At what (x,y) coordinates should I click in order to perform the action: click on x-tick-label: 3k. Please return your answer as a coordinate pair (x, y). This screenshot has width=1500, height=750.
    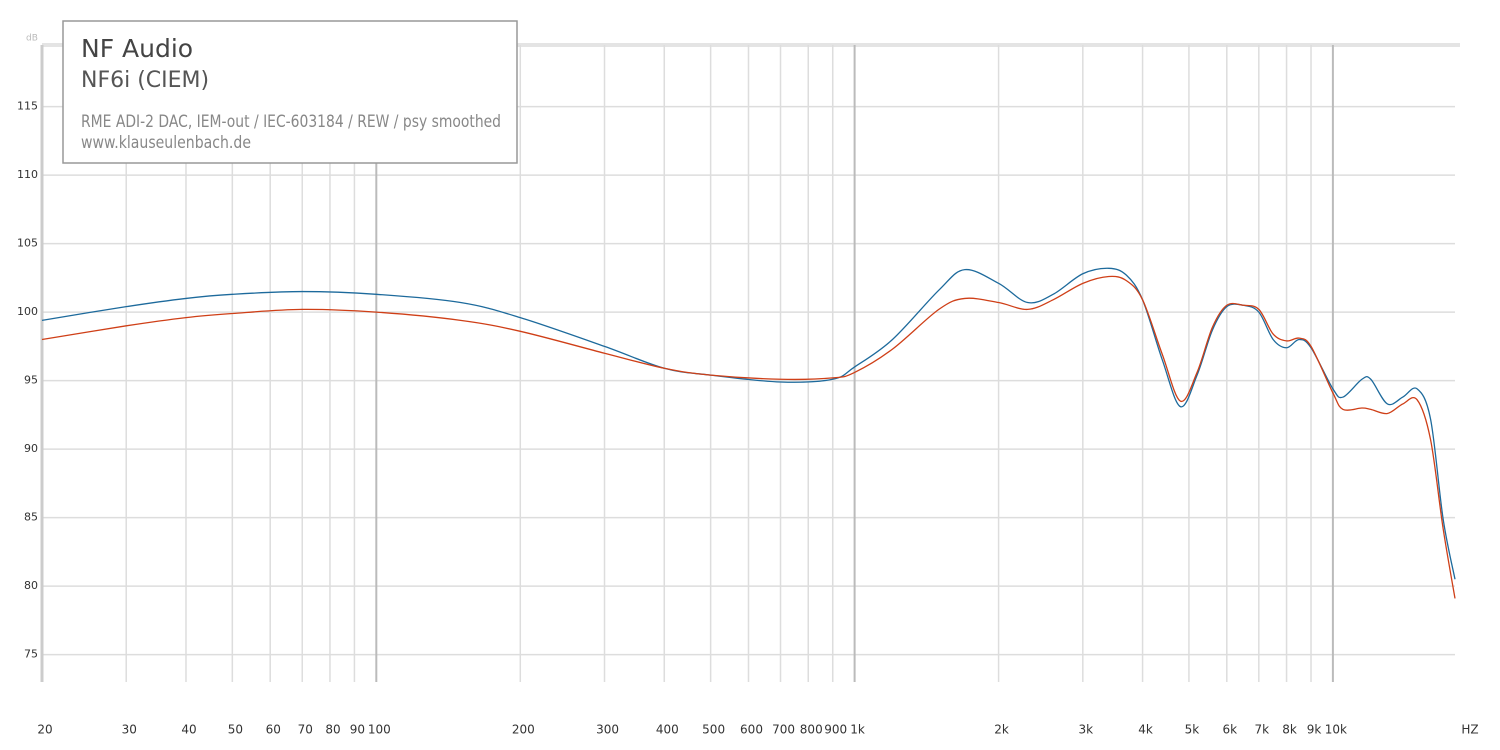
    Looking at the image, I should click on (1086, 730).